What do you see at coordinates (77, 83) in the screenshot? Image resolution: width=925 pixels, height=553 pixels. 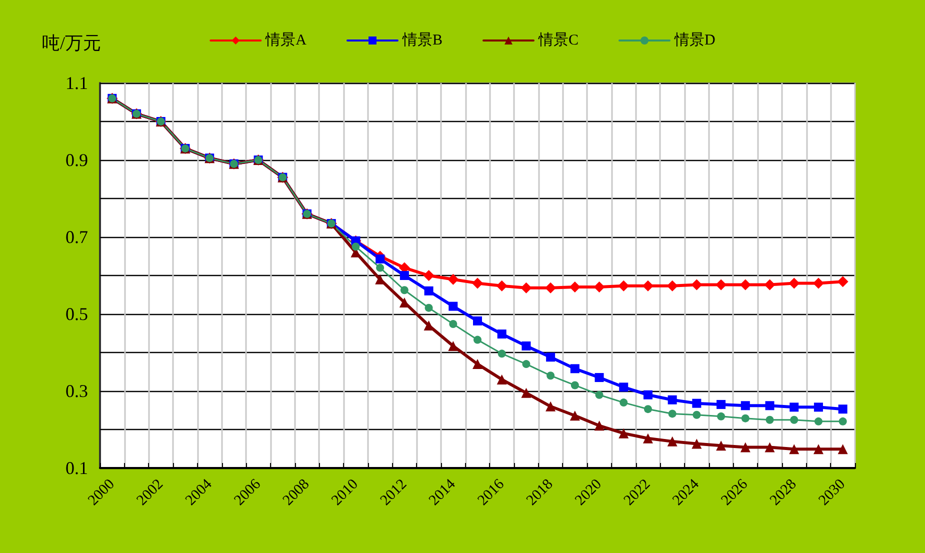 I see `y-tick-label: 1.1` at bounding box center [77, 83].